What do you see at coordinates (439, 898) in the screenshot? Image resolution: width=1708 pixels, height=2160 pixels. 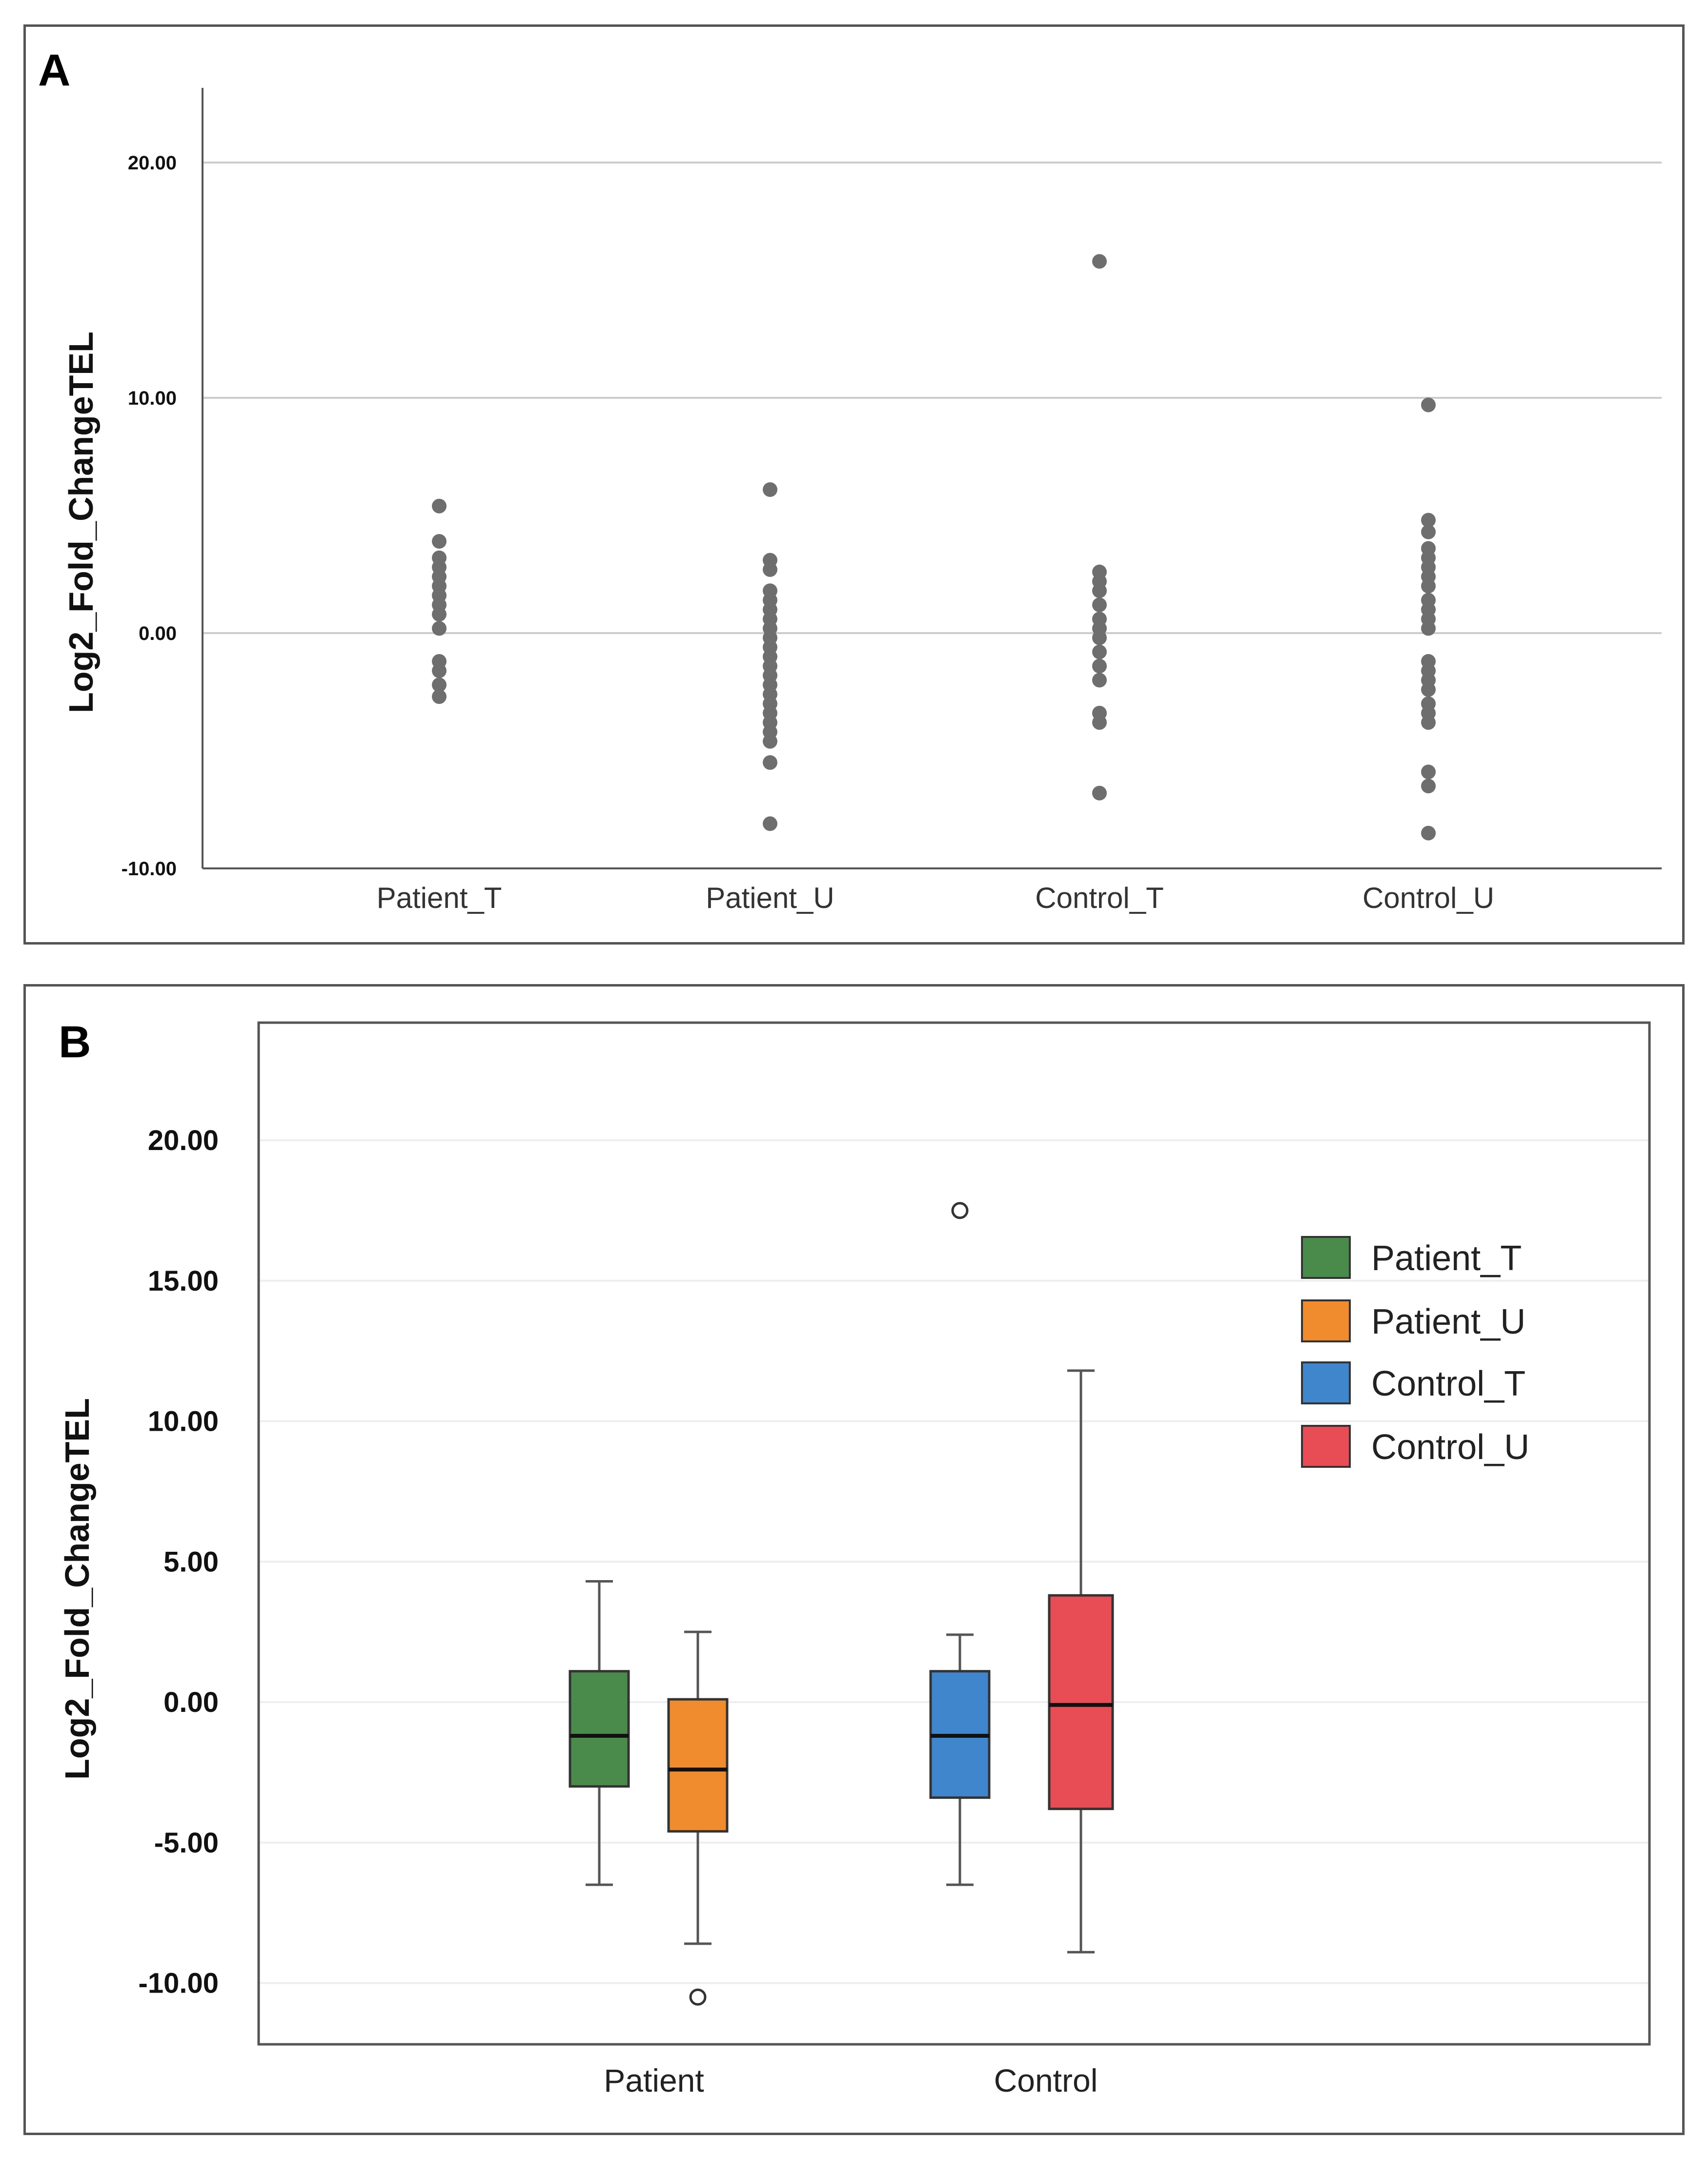 I see `x-tick-label-a: Patient_T` at bounding box center [439, 898].